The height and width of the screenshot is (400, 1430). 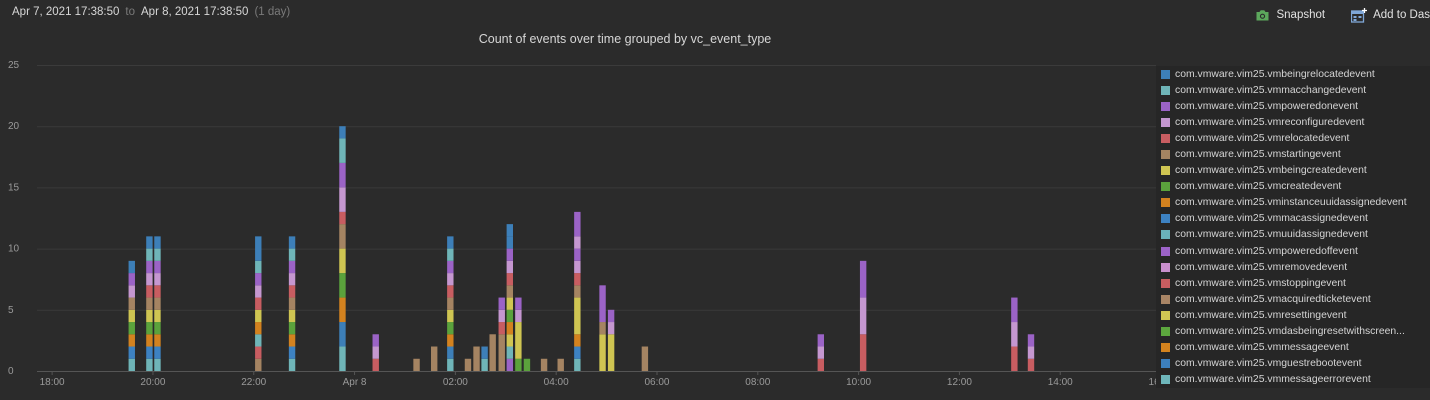 I want to click on y-tick-label: 25, so click(x=14, y=65).